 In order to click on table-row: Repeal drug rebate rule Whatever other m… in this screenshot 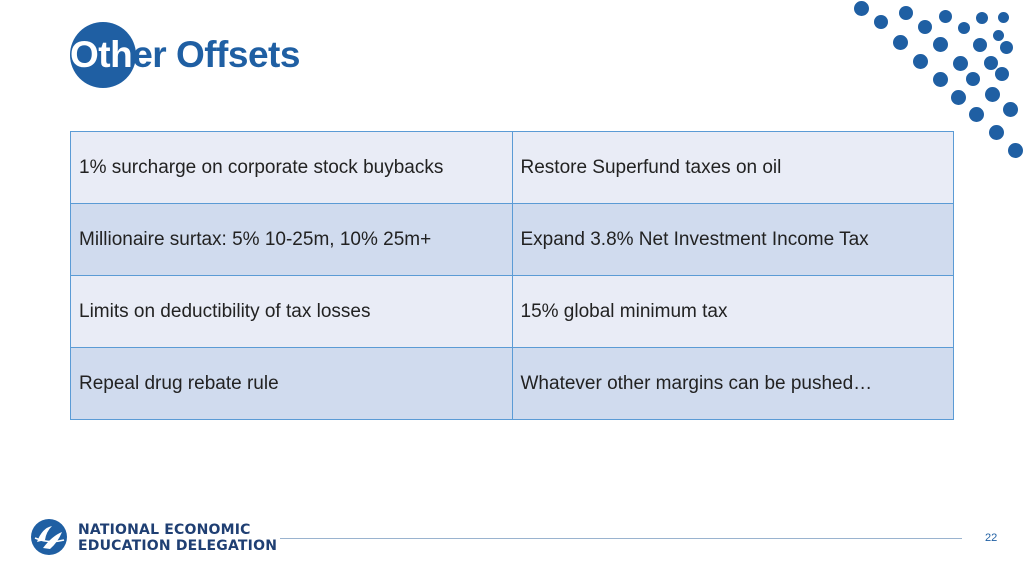, I will do `click(512, 383)`.